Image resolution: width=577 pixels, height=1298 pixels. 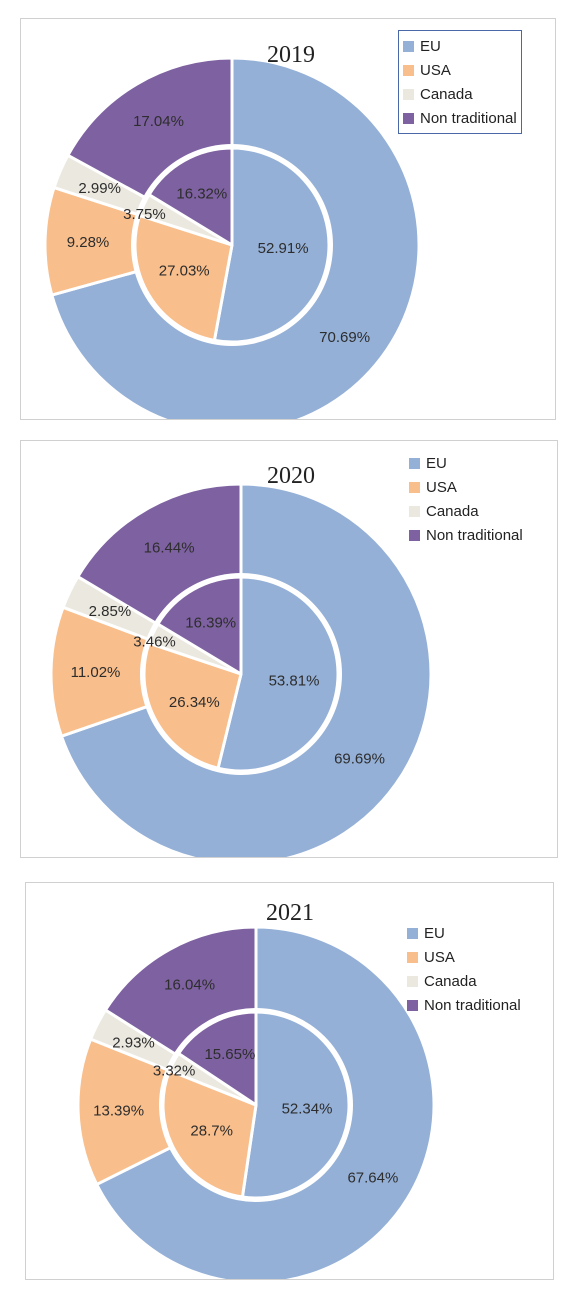 What do you see at coordinates (133, 1043) in the screenshot?
I see `outer-data-label-canada: 2.93%` at bounding box center [133, 1043].